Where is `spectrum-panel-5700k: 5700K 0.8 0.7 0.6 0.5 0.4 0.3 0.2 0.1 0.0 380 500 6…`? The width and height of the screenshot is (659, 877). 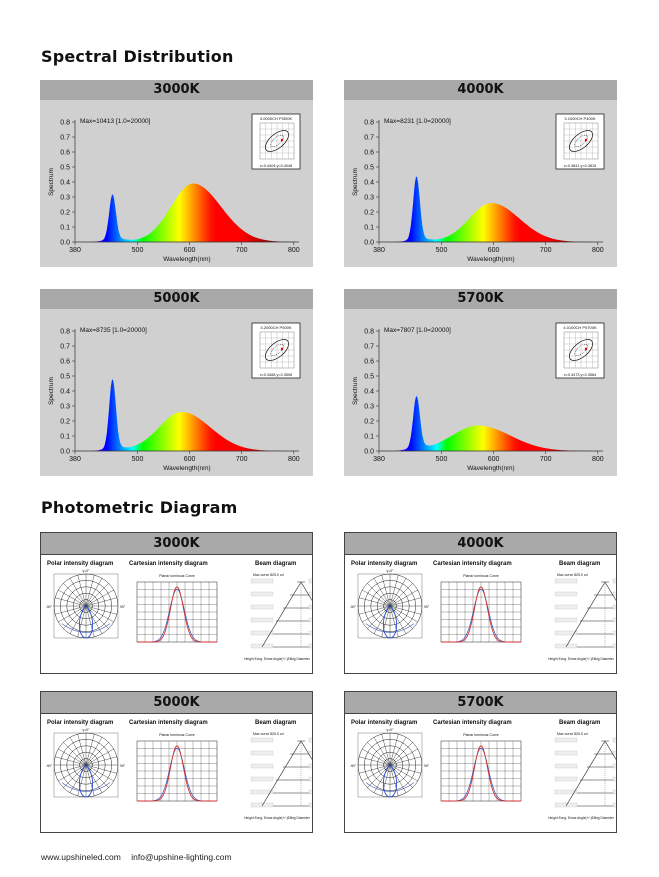
spectrum-panel-5700k: 5700K 0.8 0.7 0.6 0.5 0.4 0.3 0.2 0.1 0.0 380 500 6… is located at coordinates (480, 382).